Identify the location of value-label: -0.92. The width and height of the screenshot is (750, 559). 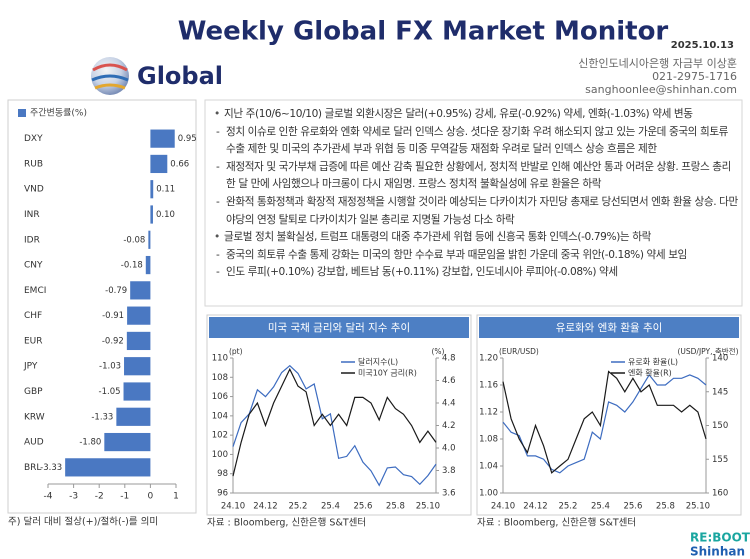
(113, 341).